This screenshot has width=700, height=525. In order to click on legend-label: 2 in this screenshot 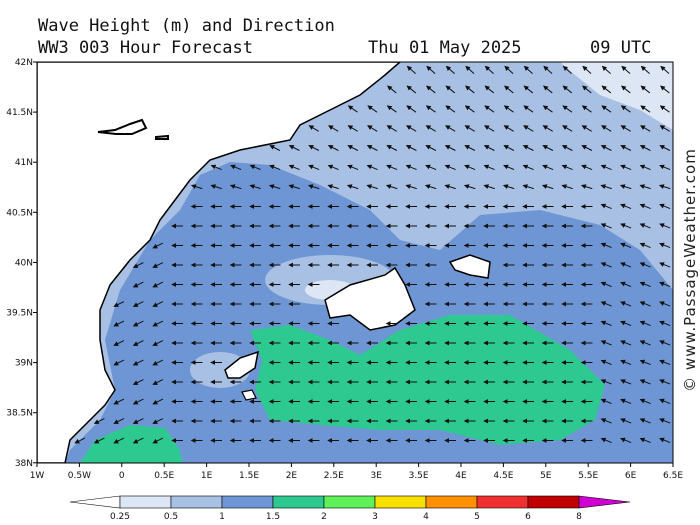, I will do `click(324, 517)`.